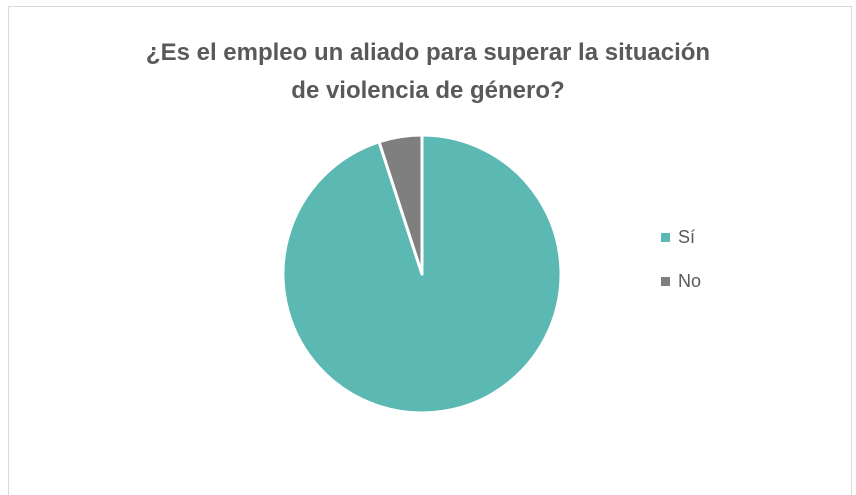 The height and width of the screenshot is (495, 856). What do you see at coordinates (687, 236) in the screenshot?
I see `legend-label-si: Sí` at bounding box center [687, 236].